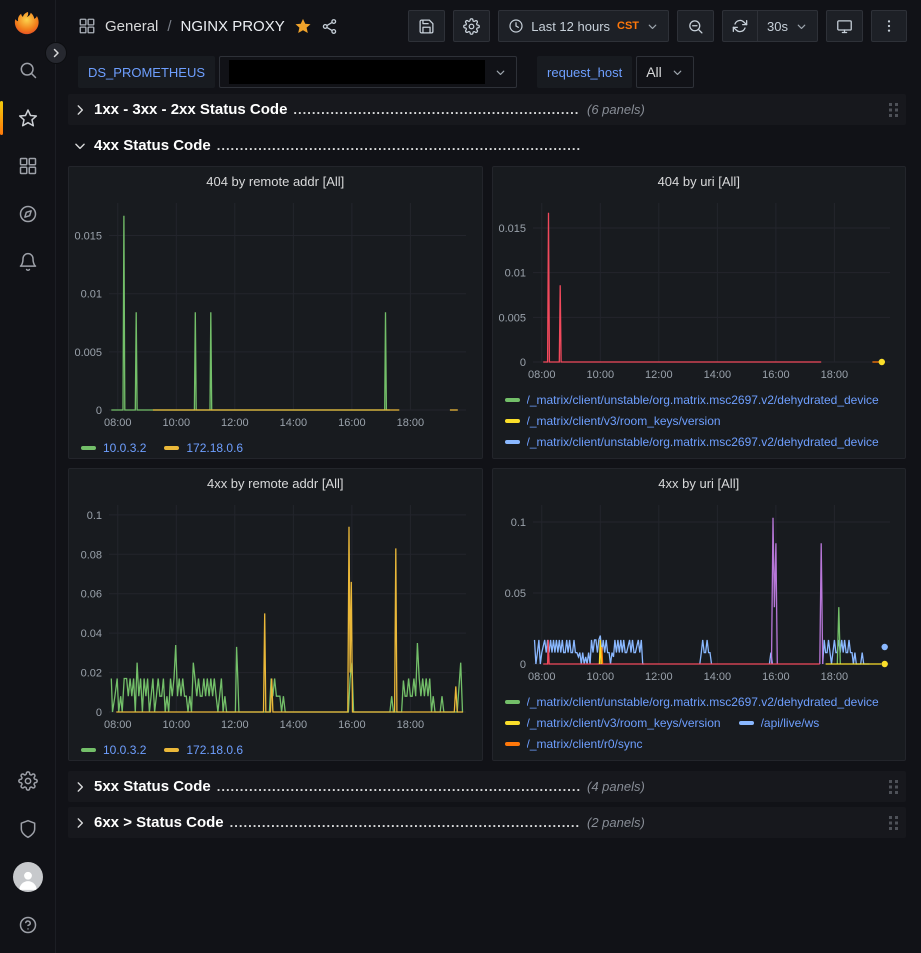  I want to click on row-title: 6xx > Status Code, so click(159, 822).